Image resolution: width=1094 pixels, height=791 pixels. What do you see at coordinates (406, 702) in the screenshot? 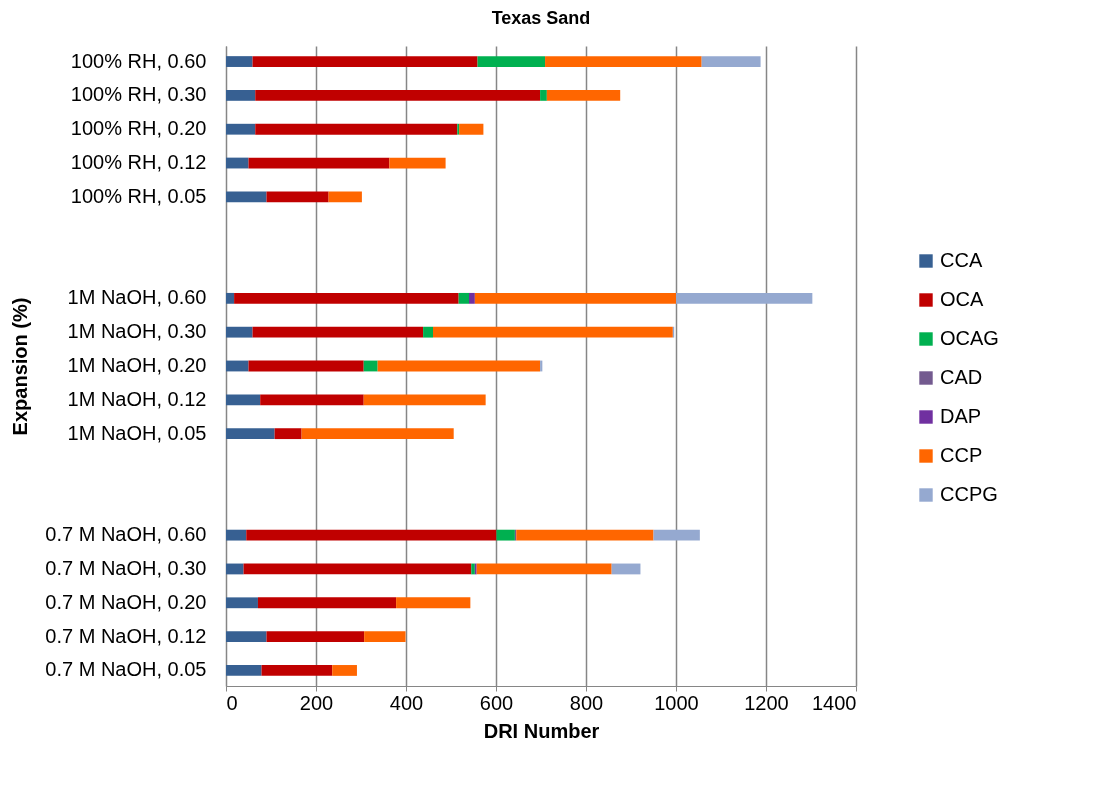
I see `x-tick-label: 400` at bounding box center [406, 702].